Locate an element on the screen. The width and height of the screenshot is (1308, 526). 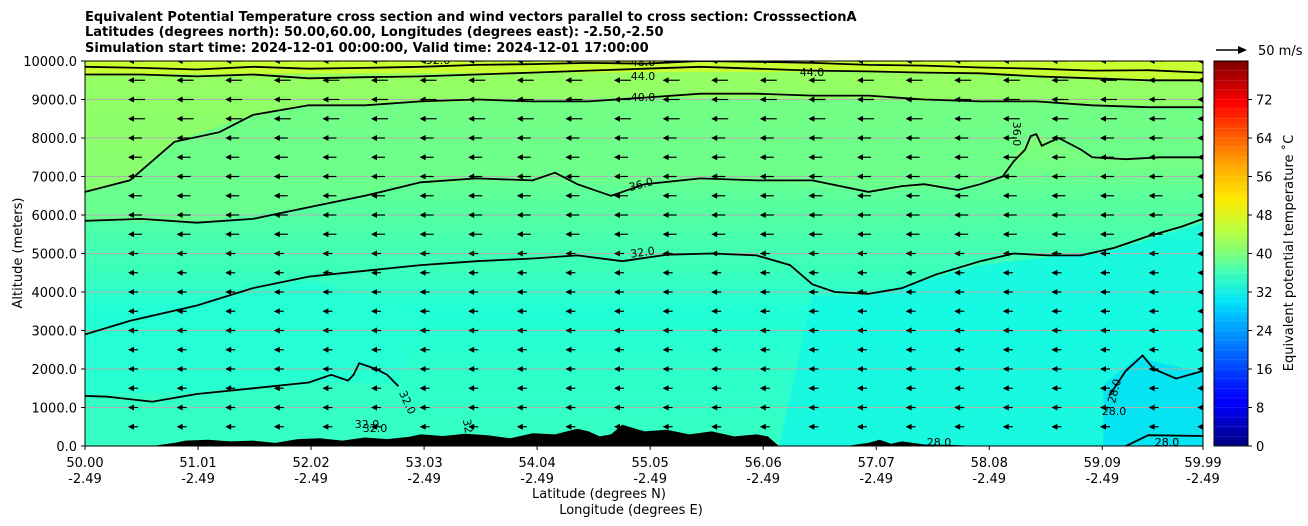
y-tick-label: 4000.0 is located at coordinates (55, 293).